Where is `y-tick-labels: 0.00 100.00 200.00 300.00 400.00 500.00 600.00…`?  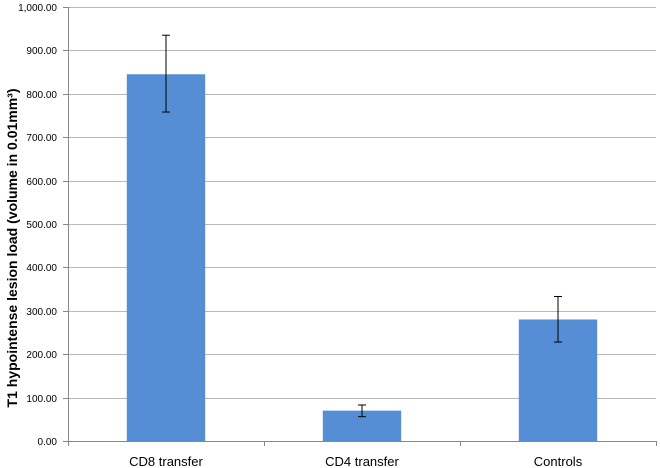
y-tick-labels: 0.00 100.00 200.00 300.00 400.00 500.00 600.00… is located at coordinates (37, 225).